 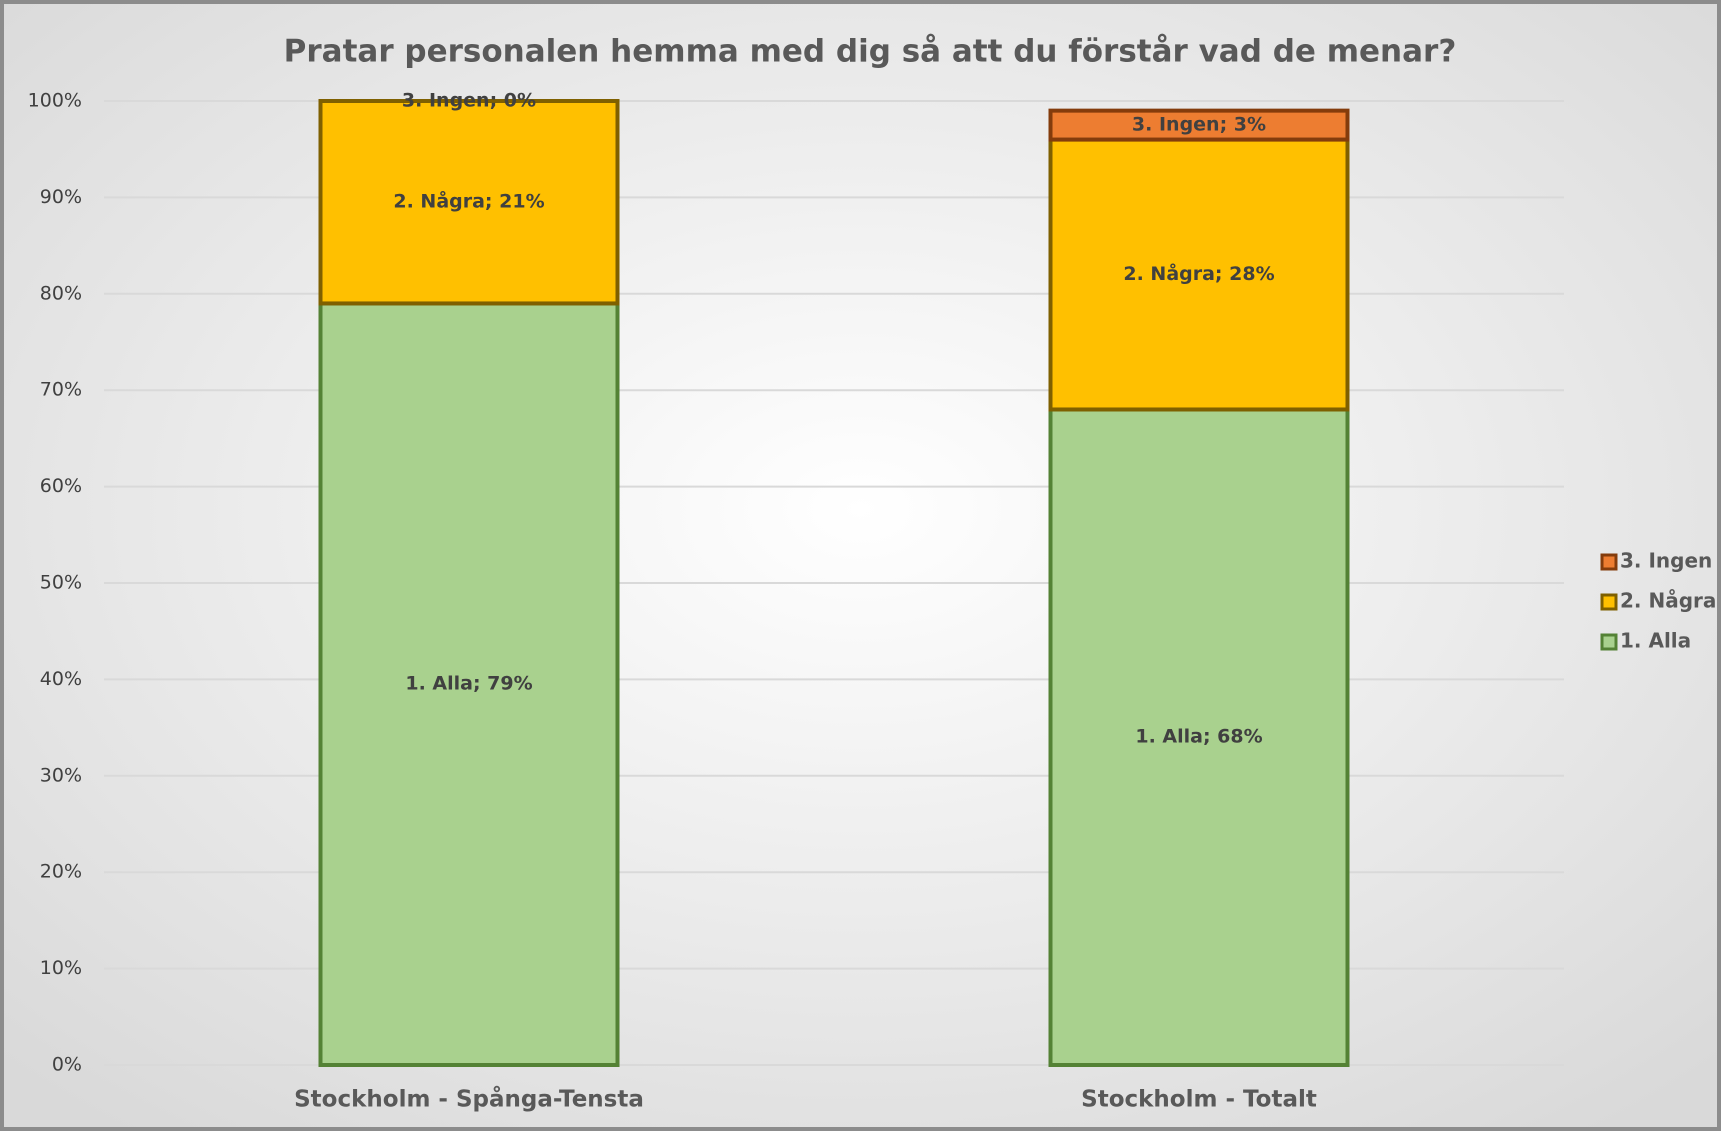 What do you see at coordinates (67, 1065) in the screenshot?
I see `y-tick-label: 0%` at bounding box center [67, 1065].